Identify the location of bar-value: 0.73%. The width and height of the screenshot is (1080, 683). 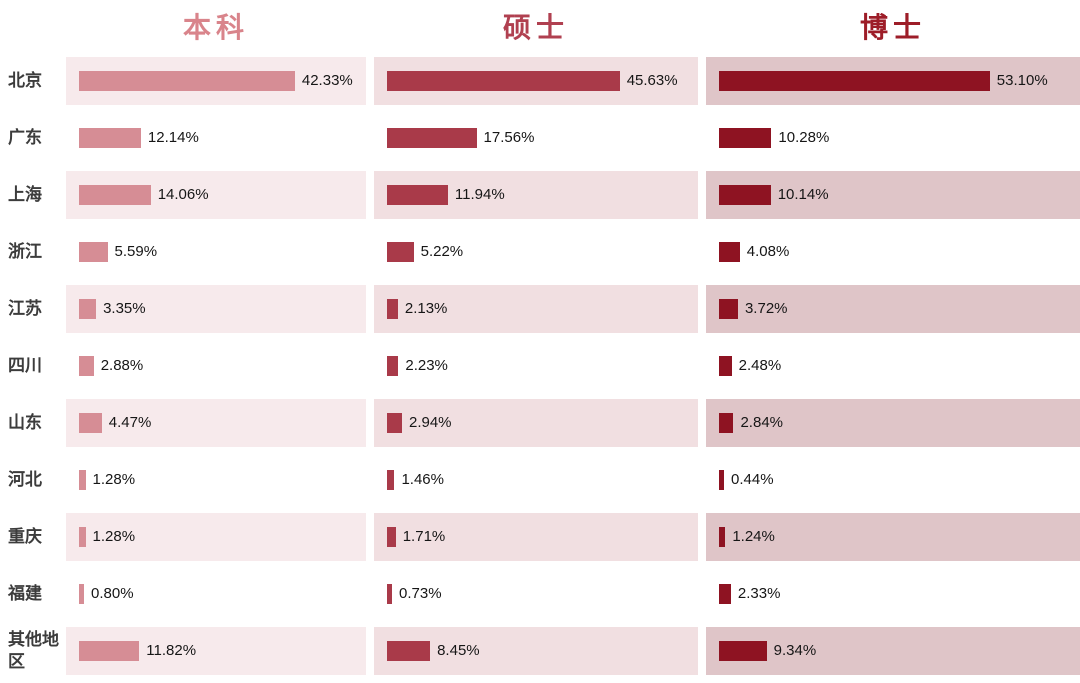
(420, 593).